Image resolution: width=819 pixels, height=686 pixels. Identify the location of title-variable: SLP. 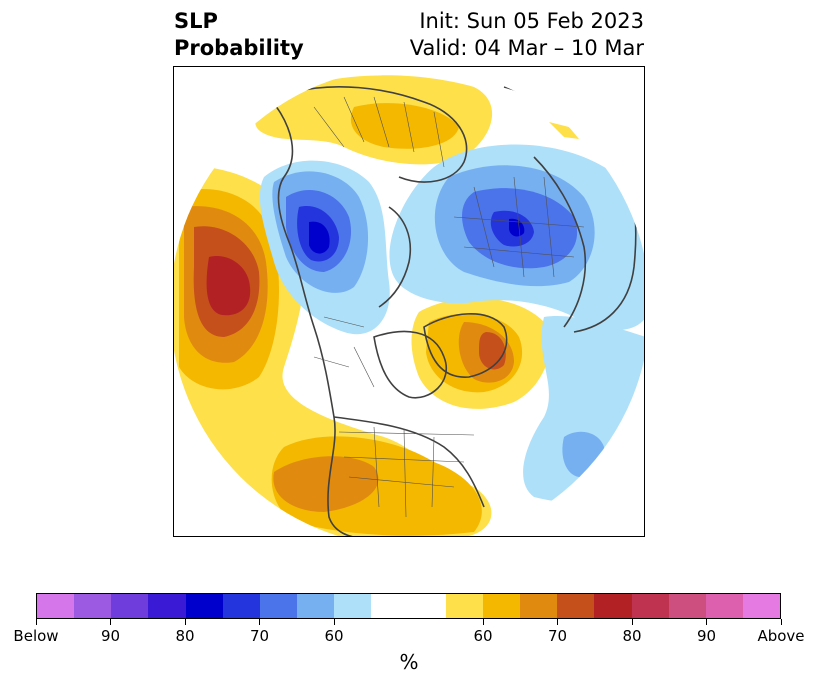
(196, 21).